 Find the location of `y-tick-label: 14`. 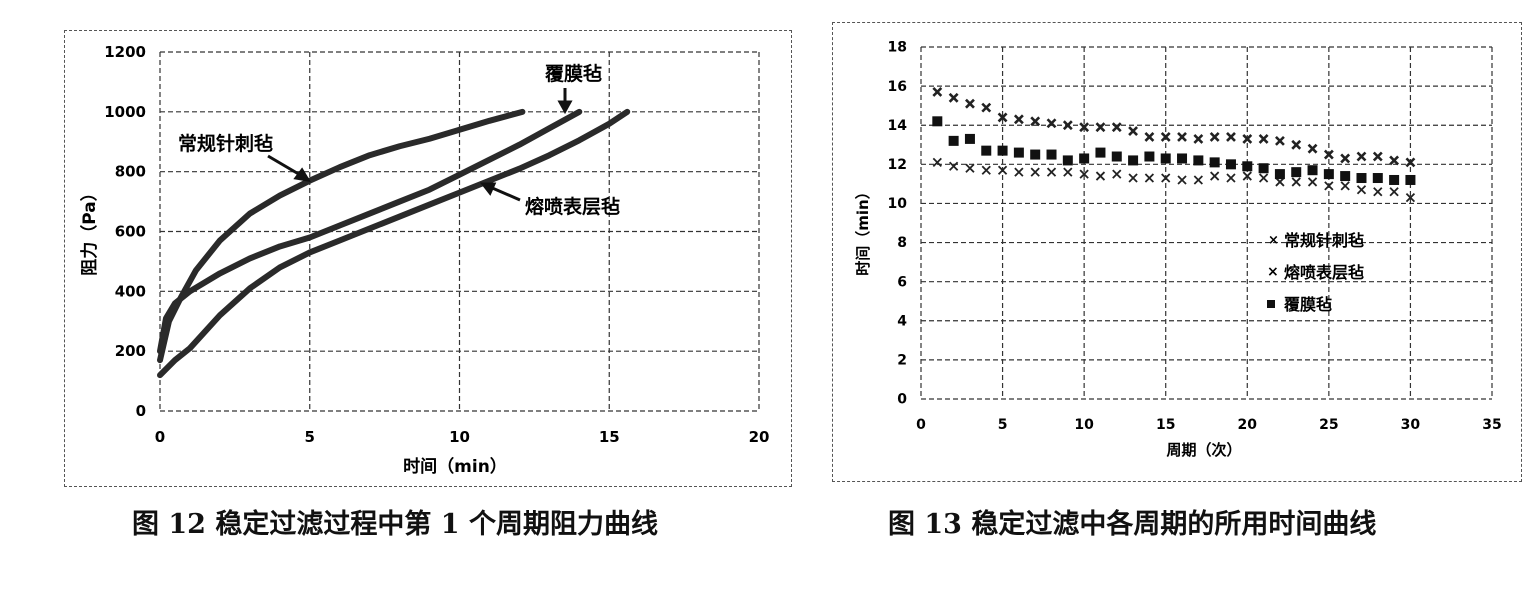

y-tick-label: 14 is located at coordinates (898, 126).